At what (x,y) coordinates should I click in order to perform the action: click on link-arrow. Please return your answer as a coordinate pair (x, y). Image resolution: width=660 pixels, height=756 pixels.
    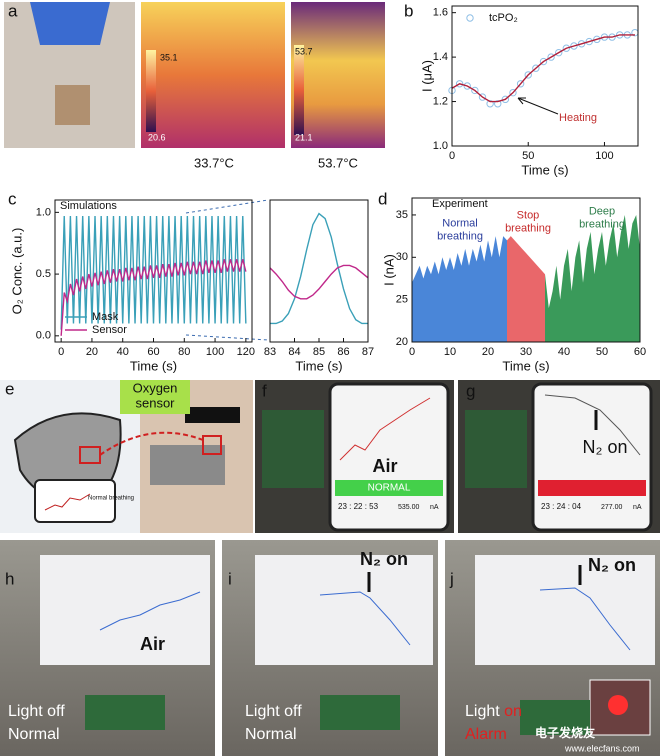
    Looking at the image, I should click on (151, 443).